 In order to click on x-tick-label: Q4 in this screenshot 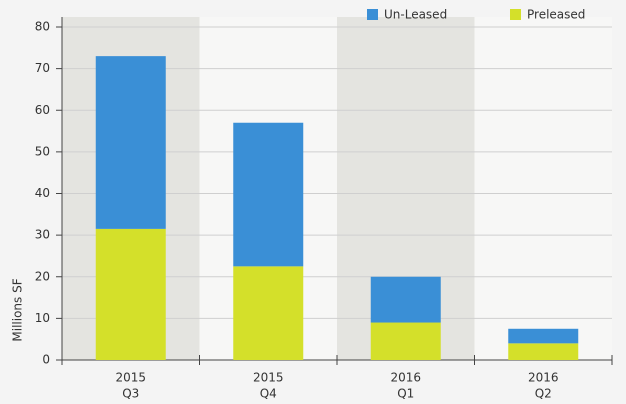, I will do `click(268, 394)`.